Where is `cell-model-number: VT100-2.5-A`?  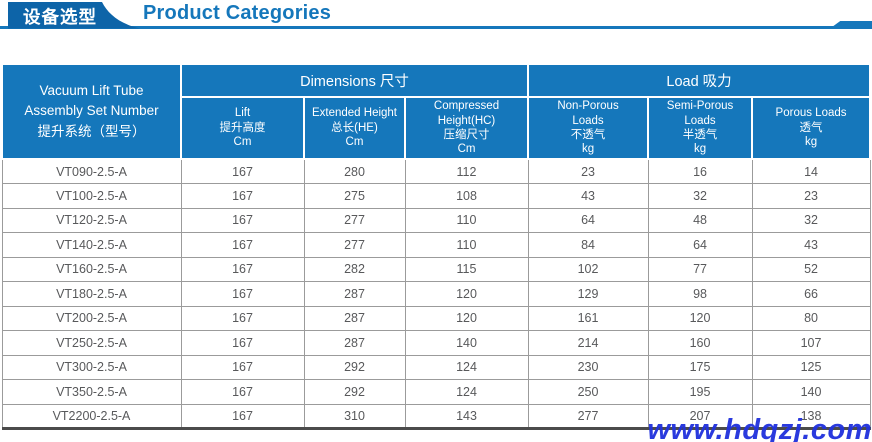 cell-model-number: VT100-2.5-A is located at coordinates (91, 196).